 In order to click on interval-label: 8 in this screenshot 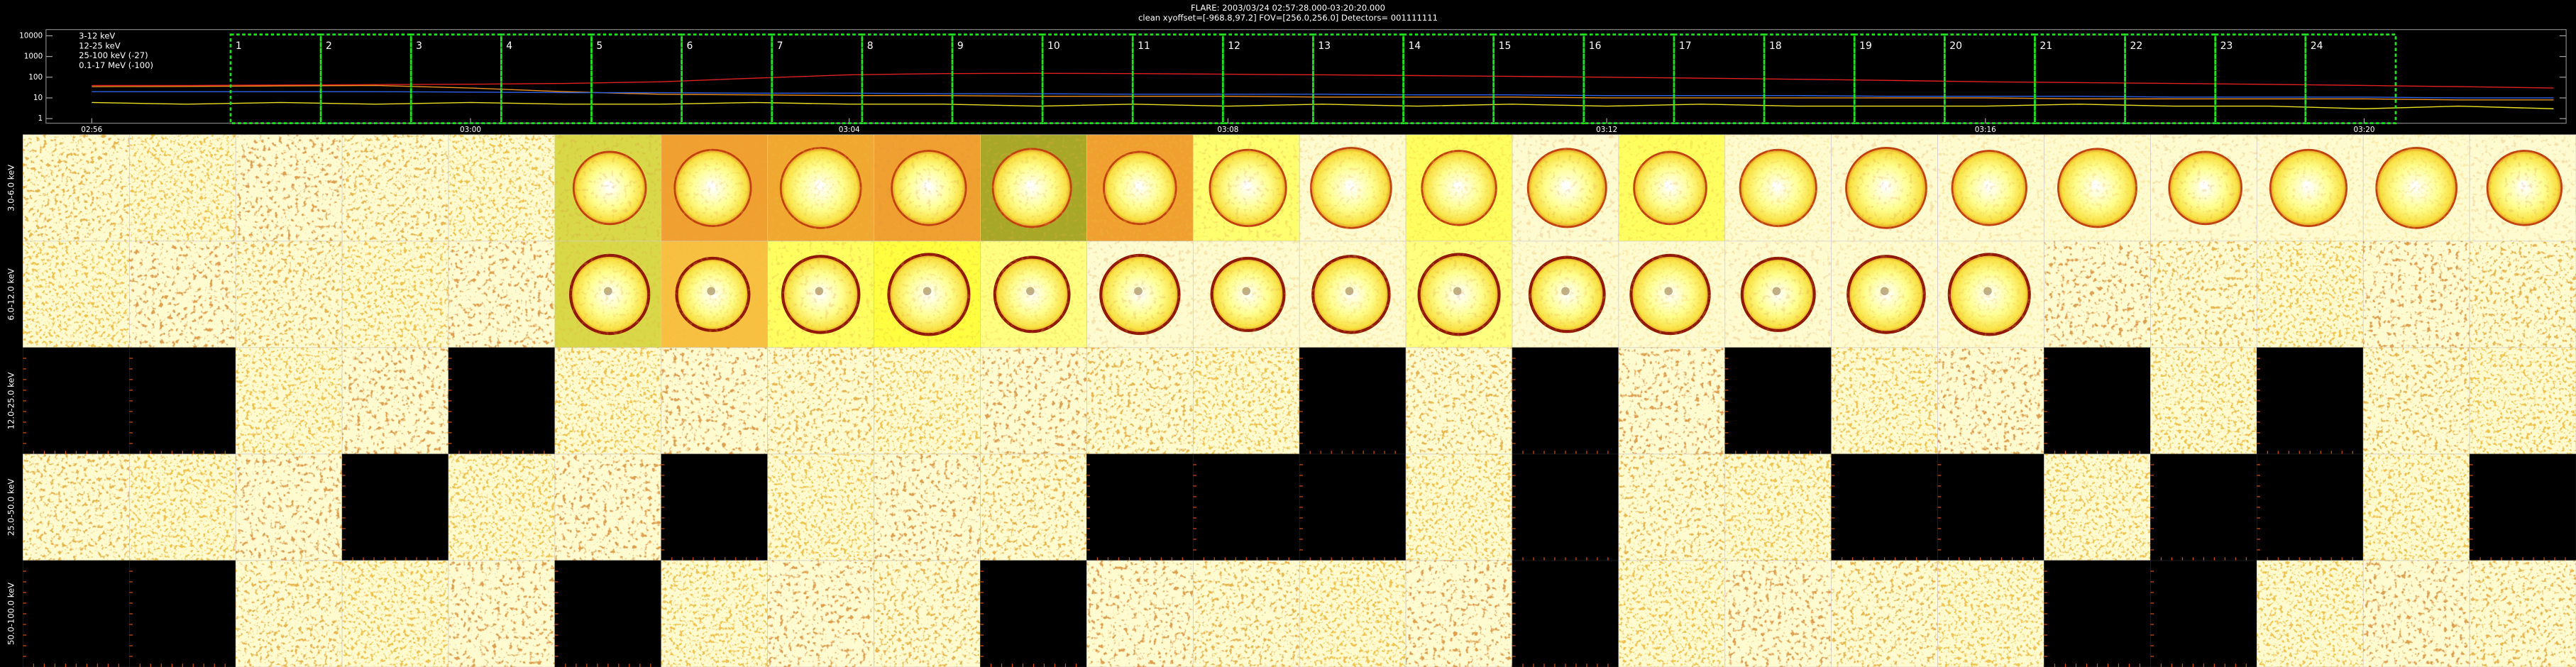, I will do `click(870, 46)`.